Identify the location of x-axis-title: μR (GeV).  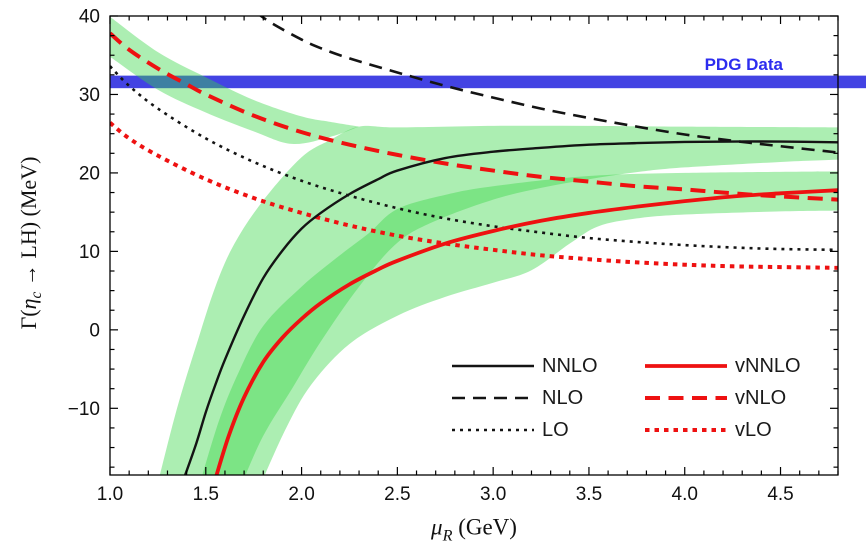
(474, 530).